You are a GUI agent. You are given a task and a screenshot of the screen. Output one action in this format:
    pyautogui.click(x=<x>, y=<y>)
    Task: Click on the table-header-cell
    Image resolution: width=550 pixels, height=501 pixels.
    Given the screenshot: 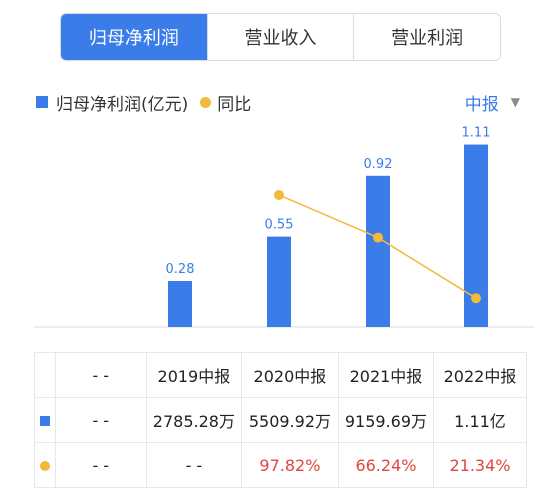 What is the action you would take?
    pyautogui.click(x=45, y=375)
    